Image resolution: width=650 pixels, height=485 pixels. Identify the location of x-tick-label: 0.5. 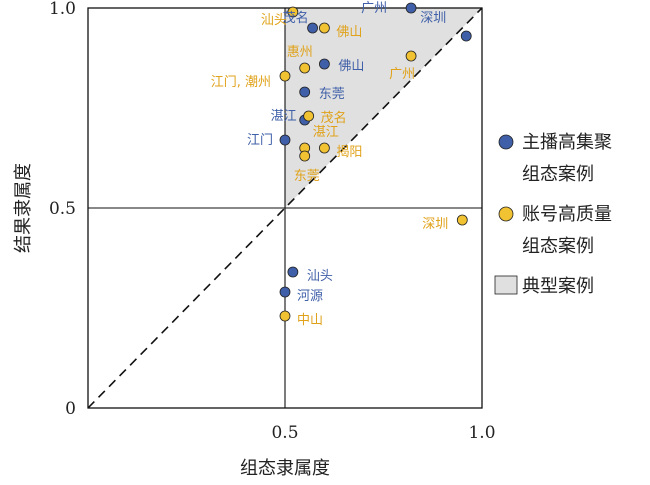
(284, 433).